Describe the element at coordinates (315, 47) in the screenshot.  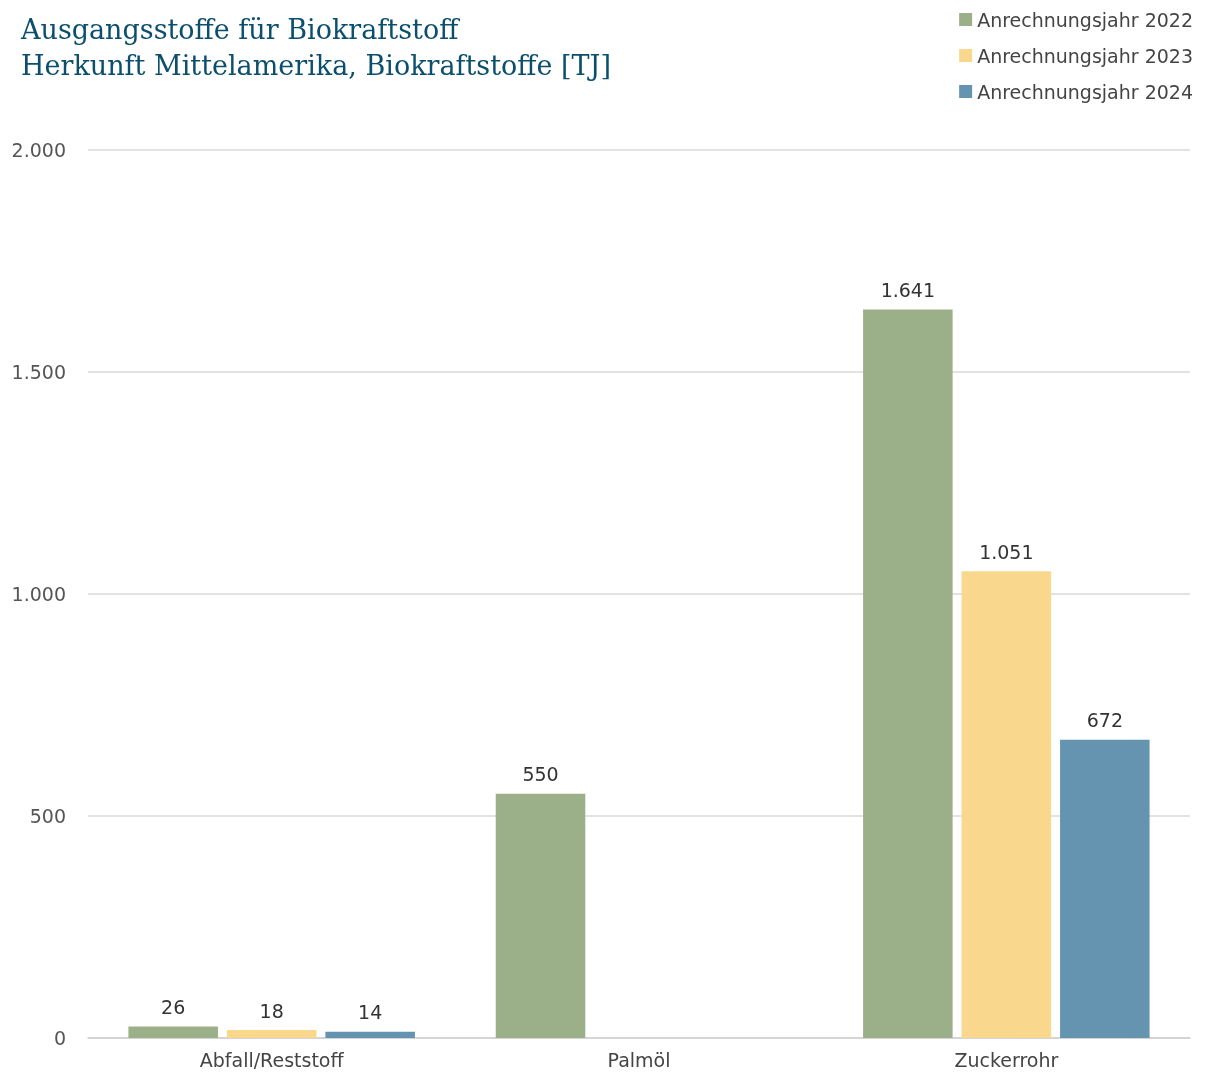
I see `chart-title: Ausgangsstoffe für Biokraftstoff Herkunft Mittelamerika, Biokraftstoffe [TJ]` at that location.